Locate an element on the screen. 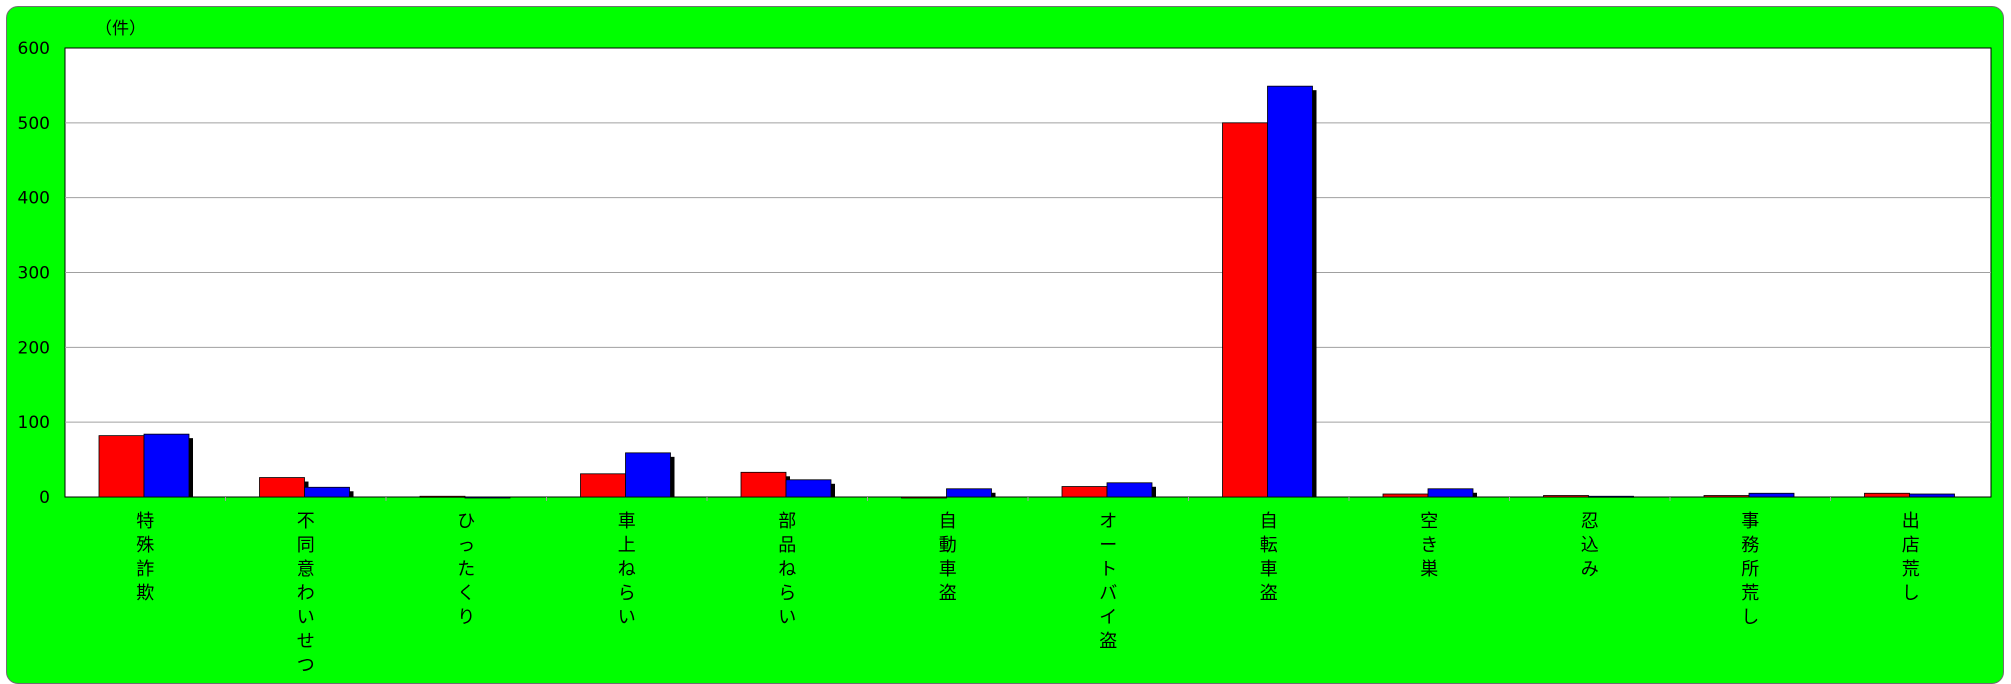 This screenshot has width=2011, height=684. y-tick-label: 200 is located at coordinates (34, 348).